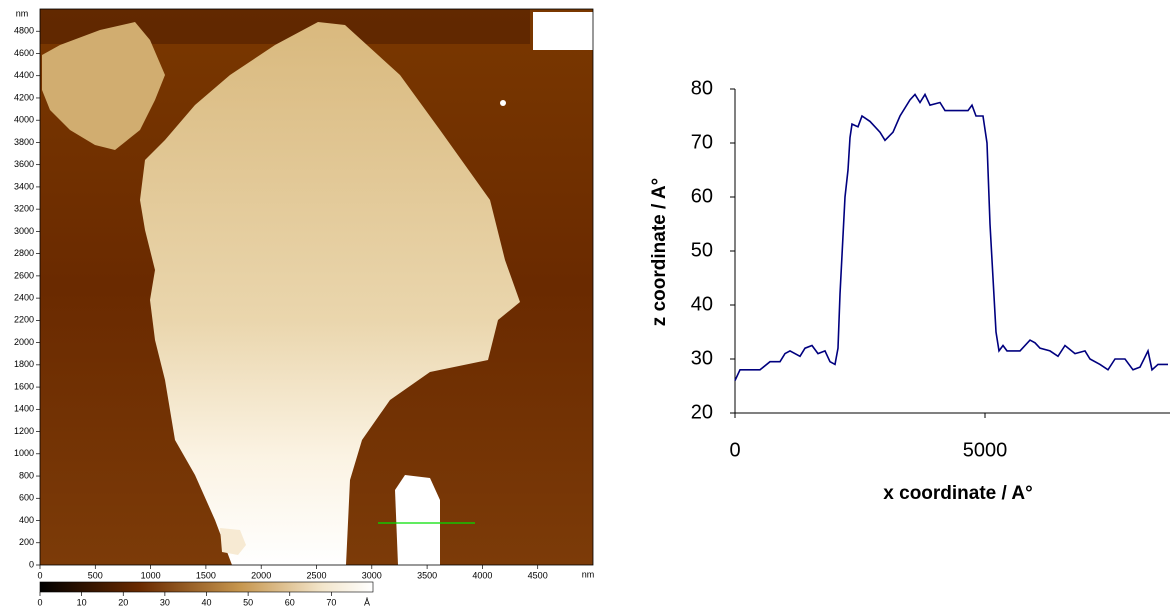  I want to click on y-tick-label: 0, so click(31, 564).